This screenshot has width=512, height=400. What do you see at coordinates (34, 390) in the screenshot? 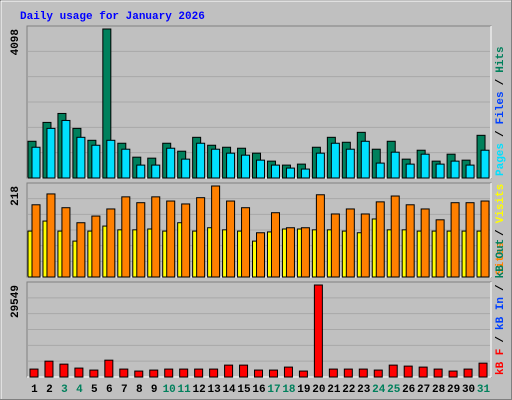
I see `x-tick-label: 1` at bounding box center [34, 390].